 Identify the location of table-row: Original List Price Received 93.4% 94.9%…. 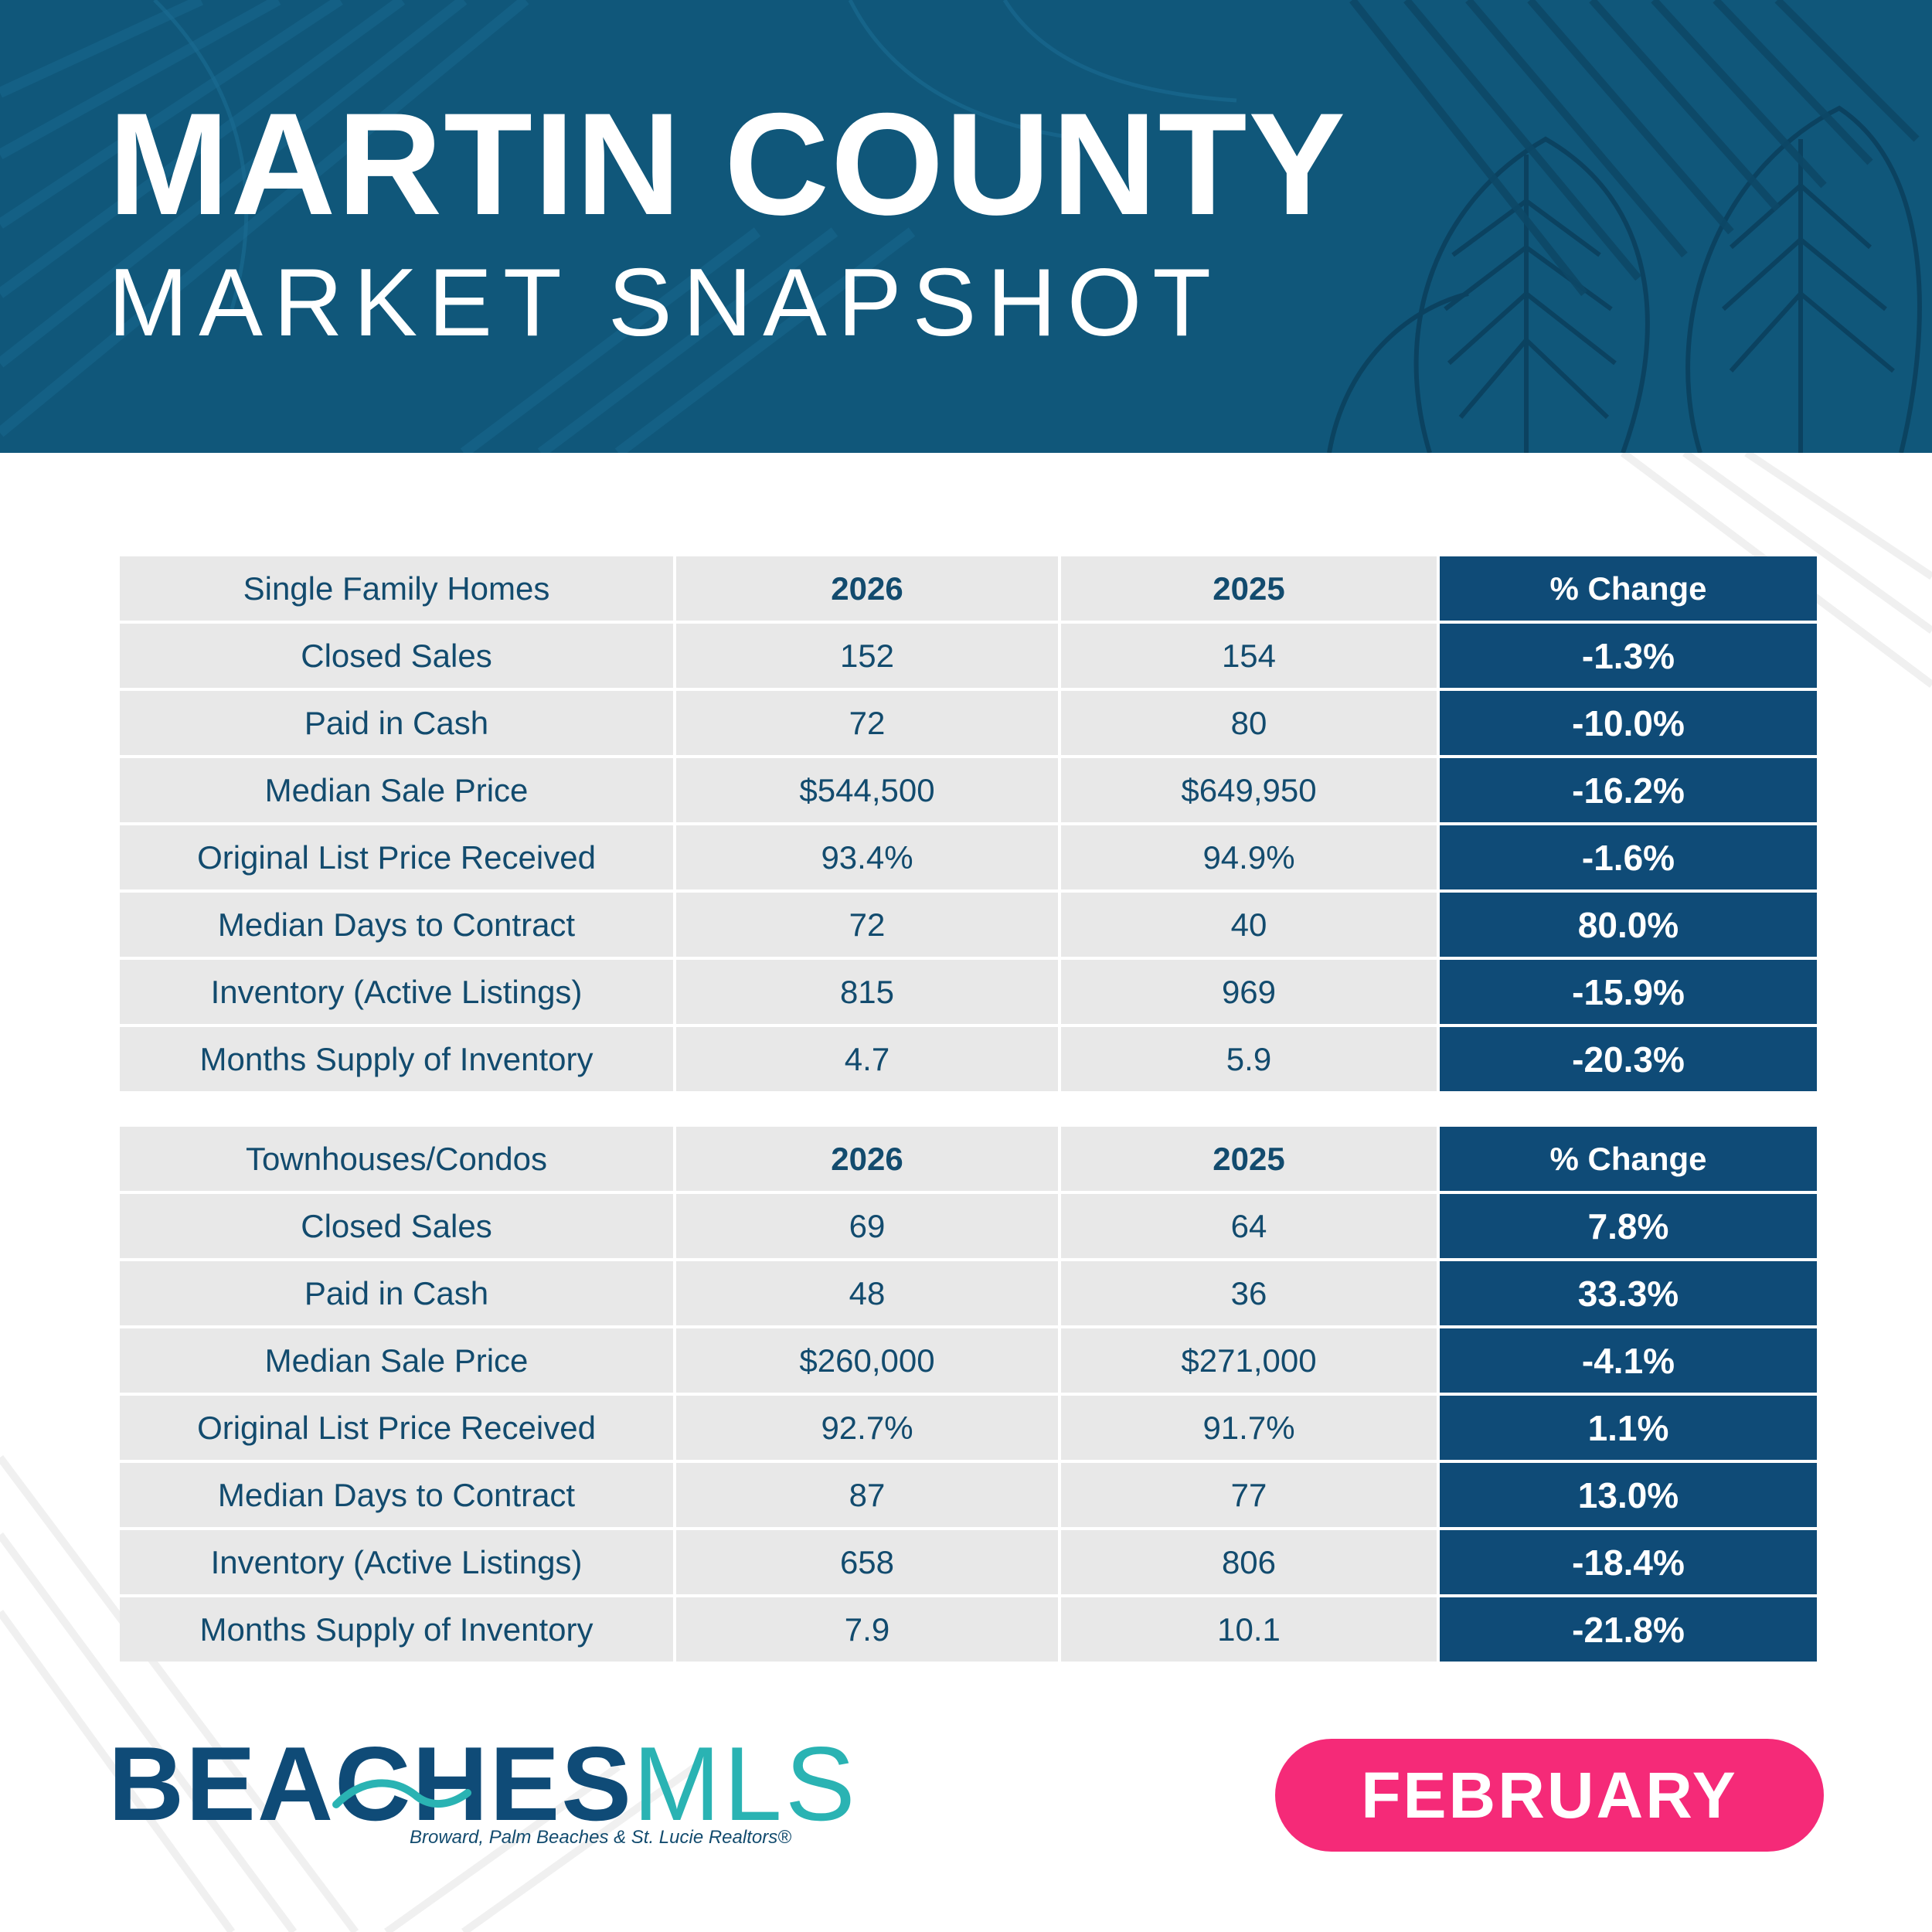
(969, 857).